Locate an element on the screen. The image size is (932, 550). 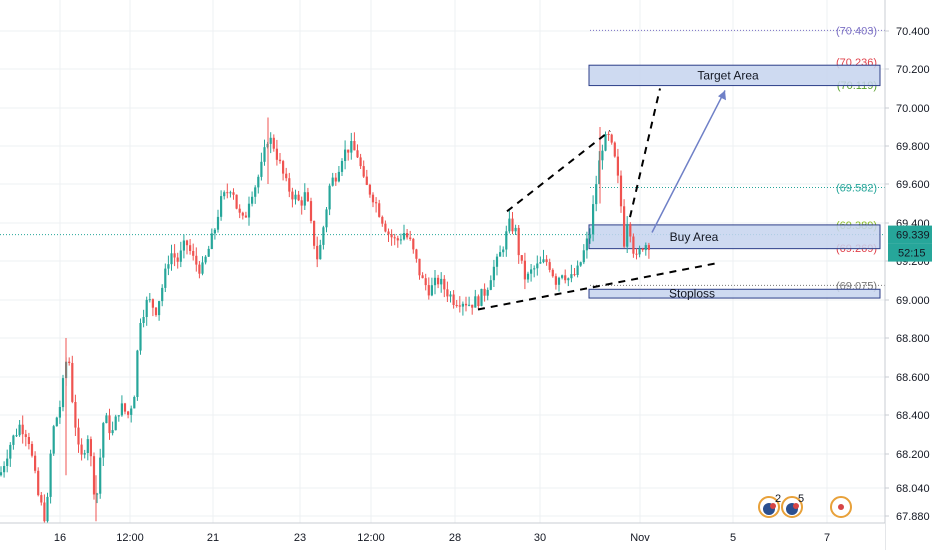
time-tick-label: 30 is located at coordinates (540, 538).